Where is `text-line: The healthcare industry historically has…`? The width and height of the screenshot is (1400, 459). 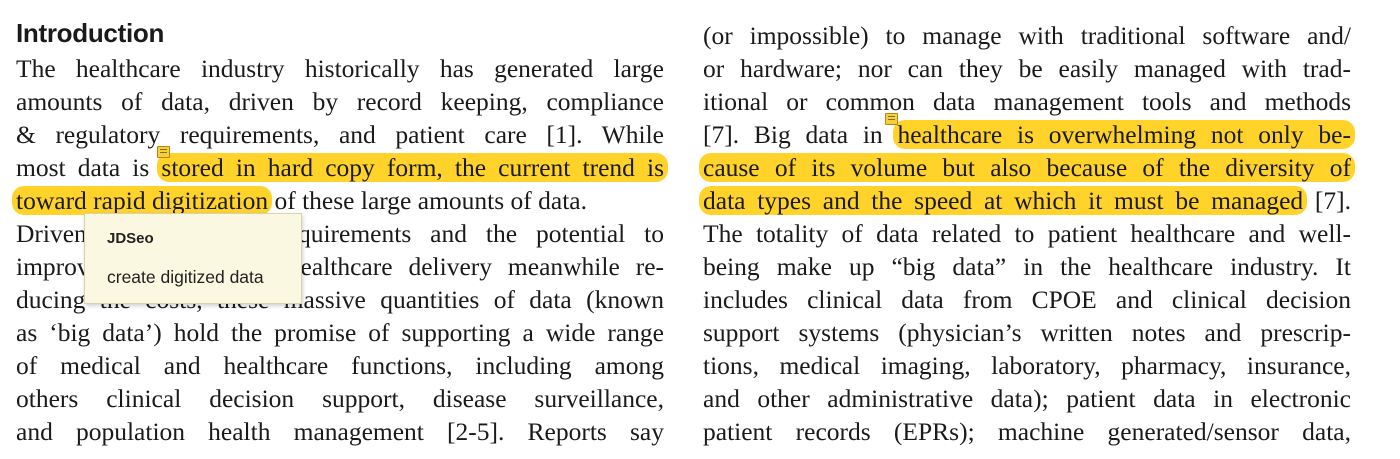
text-line: The healthcare industry historically has… is located at coordinates (340, 68).